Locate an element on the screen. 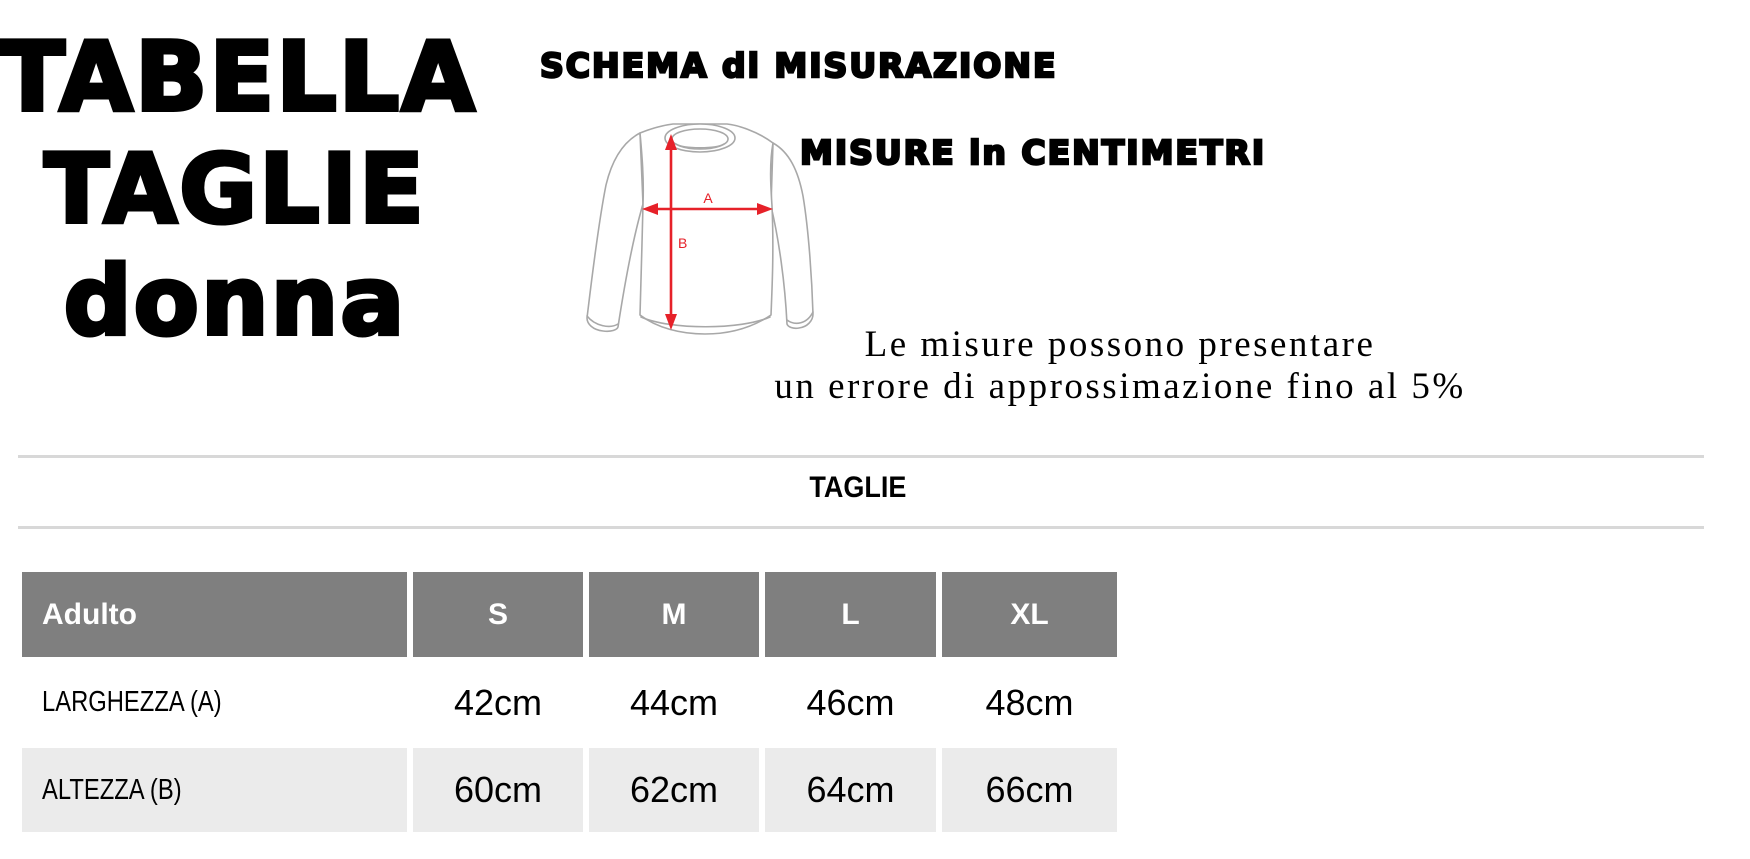  shirt-illustration: A B is located at coordinates (695, 225).